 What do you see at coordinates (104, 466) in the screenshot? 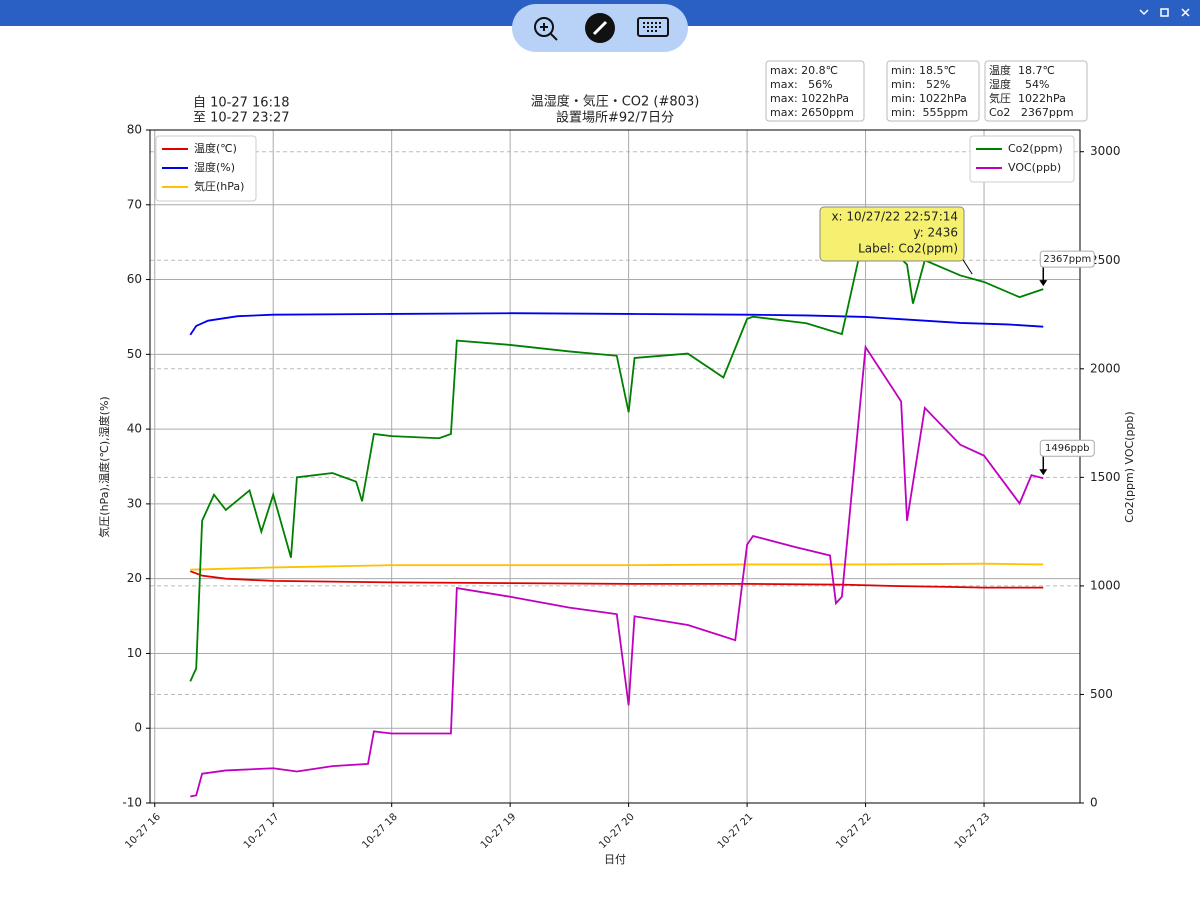
I see `y-axis-label: 気圧(hPa),温度(℃),湿度(%)` at bounding box center [104, 466].